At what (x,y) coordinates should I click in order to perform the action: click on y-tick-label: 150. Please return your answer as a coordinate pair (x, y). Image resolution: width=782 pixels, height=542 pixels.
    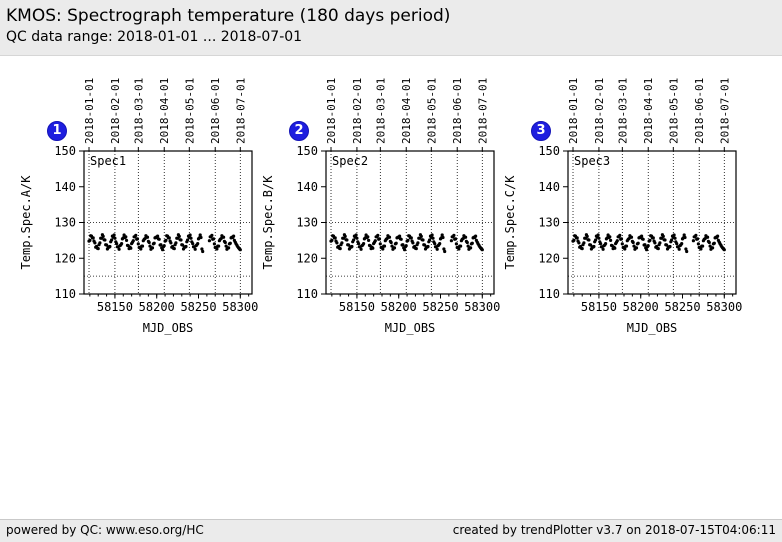
    Looking at the image, I should click on (65, 151).